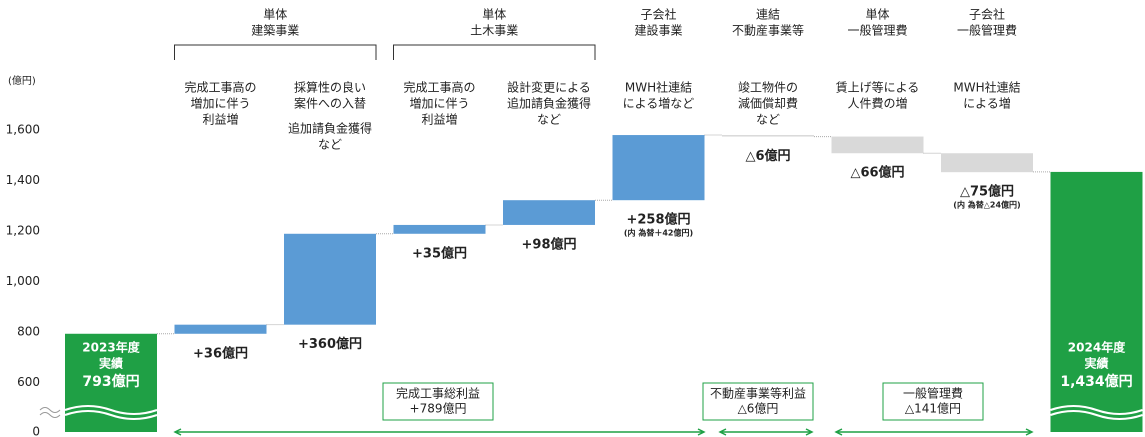  I want to click on category-label: による増など, so click(659, 104).